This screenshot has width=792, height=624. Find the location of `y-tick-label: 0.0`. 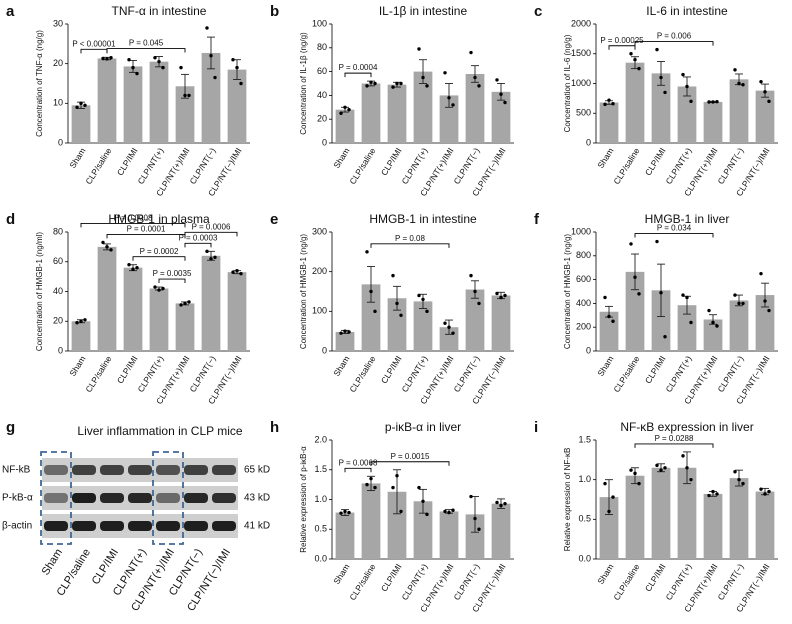

y-tick-label: 0.0 is located at coordinates (320, 558).